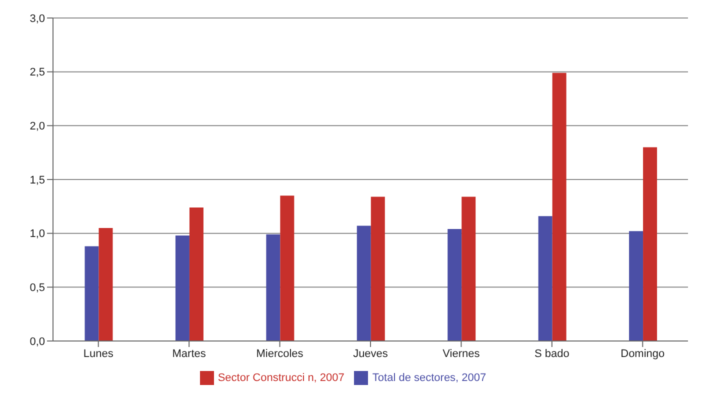 This screenshot has width=716, height=403. What do you see at coordinates (37, 126) in the screenshot?
I see `y-tick-label: 2,0` at bounding box center [37, 126].